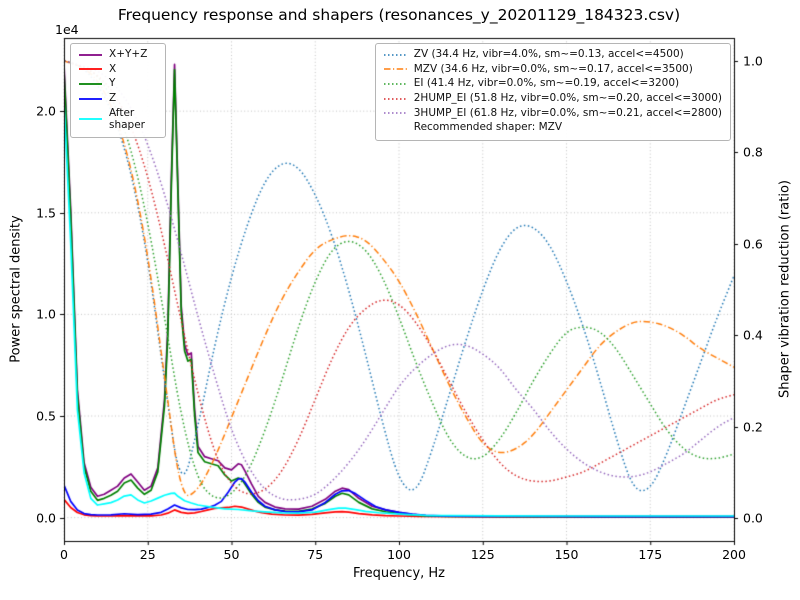  I want to click on y-left-tick-label: 1.0, so click(46, 314).